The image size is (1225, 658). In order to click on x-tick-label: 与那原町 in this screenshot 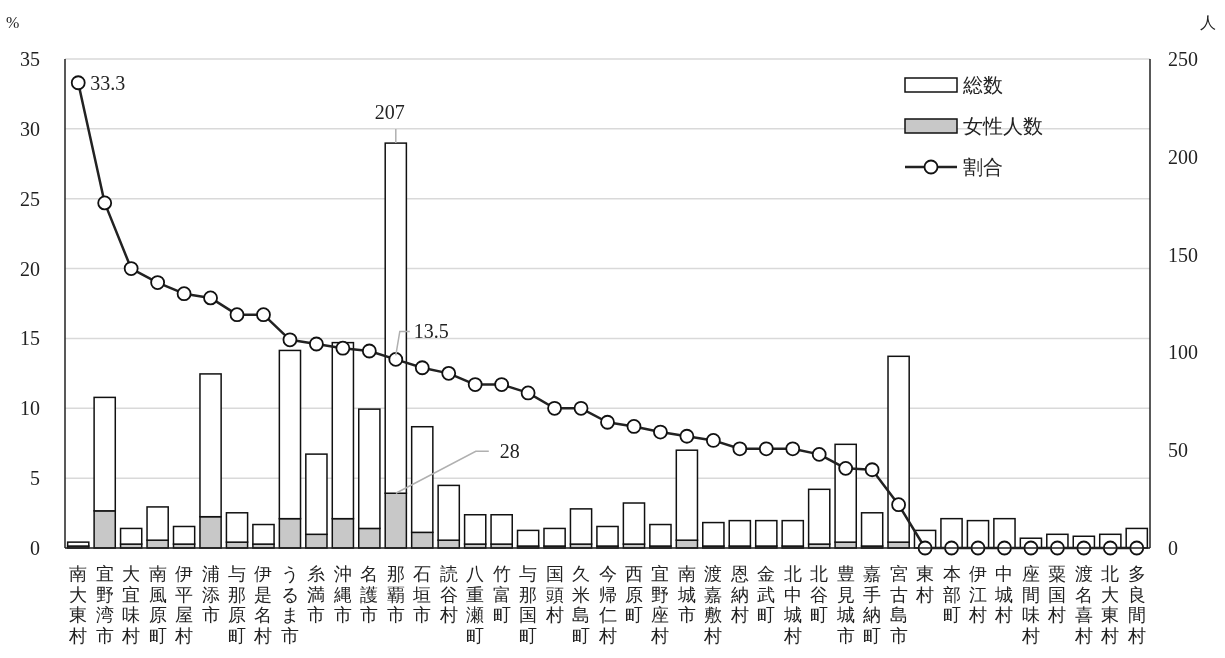, I will do `click(237, 605)`.